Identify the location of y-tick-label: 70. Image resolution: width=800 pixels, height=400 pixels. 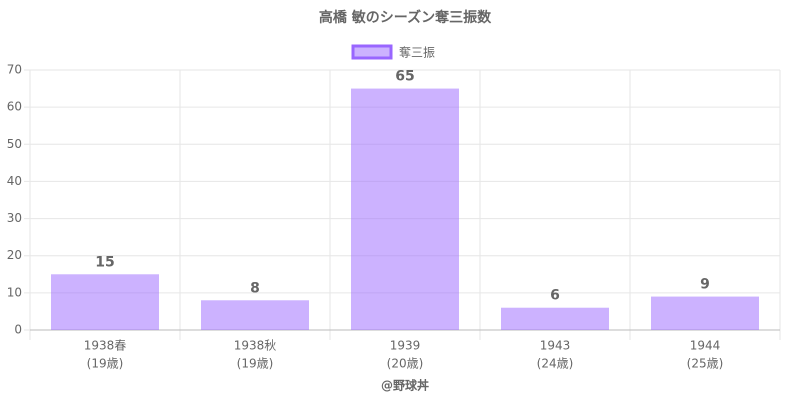
(14, 70).